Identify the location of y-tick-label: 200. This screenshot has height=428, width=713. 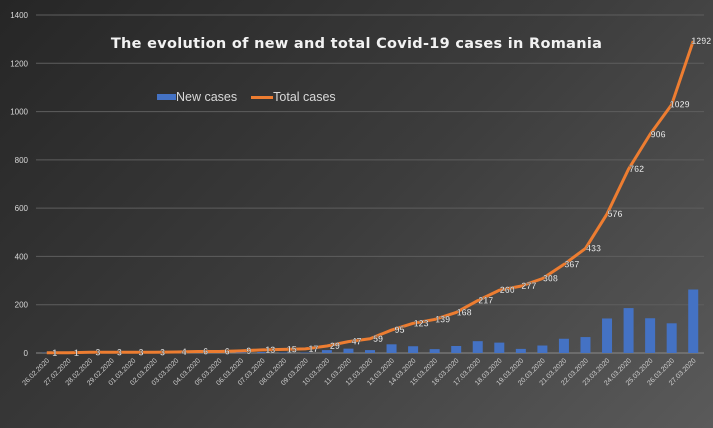
(22, 305).